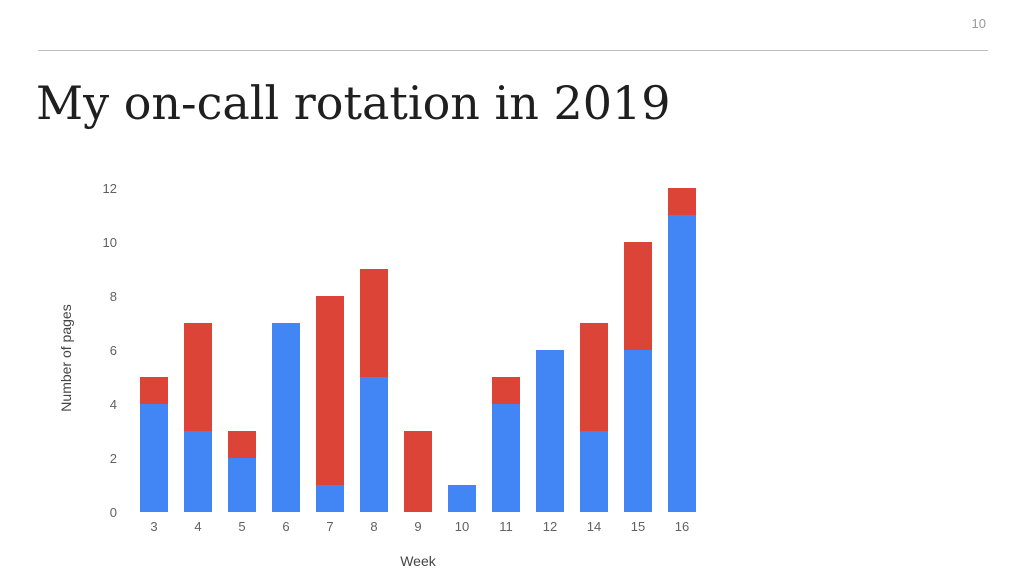 Image resolution: width=1024 pixels, height=576 pixels. Describe the element at coordinates (353, 103) in the screenshot. I see `slide-title: My on-call rotation in 2019` at that location.